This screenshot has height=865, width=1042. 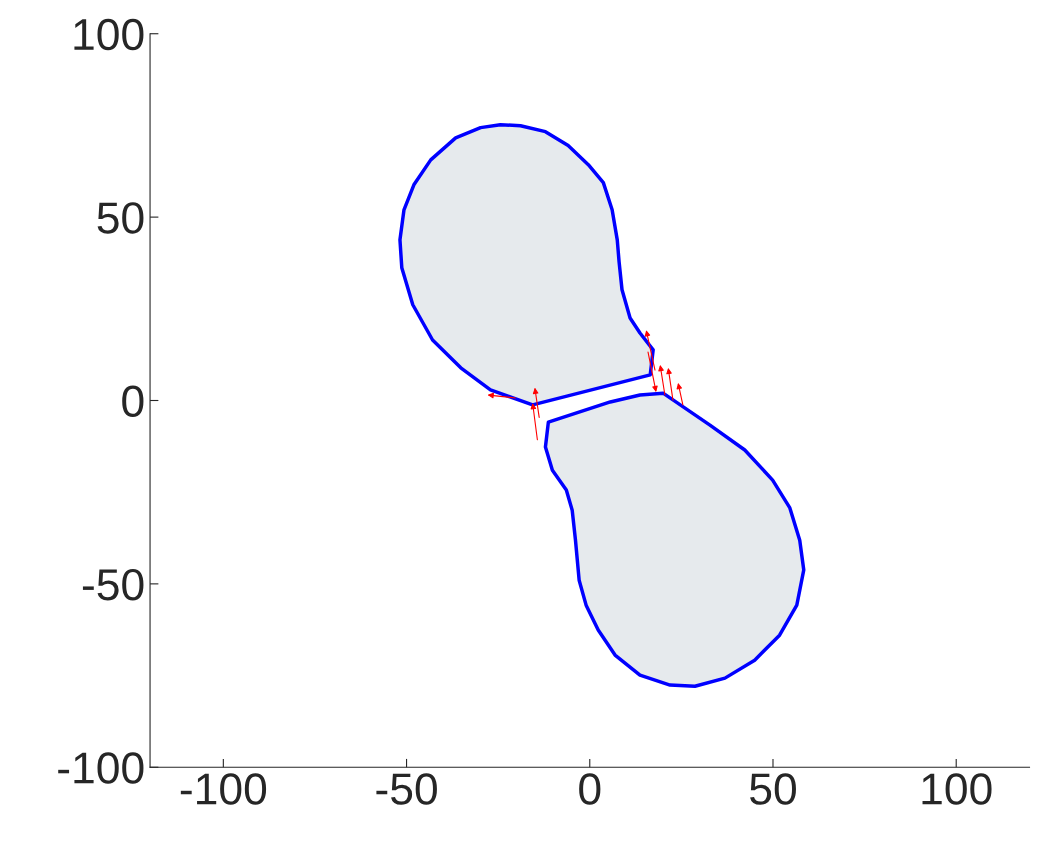 What do you see at coordinates (223, 789) in the screenshot?
I see `x-tick-label: -100` at bounding box center [223, 789].